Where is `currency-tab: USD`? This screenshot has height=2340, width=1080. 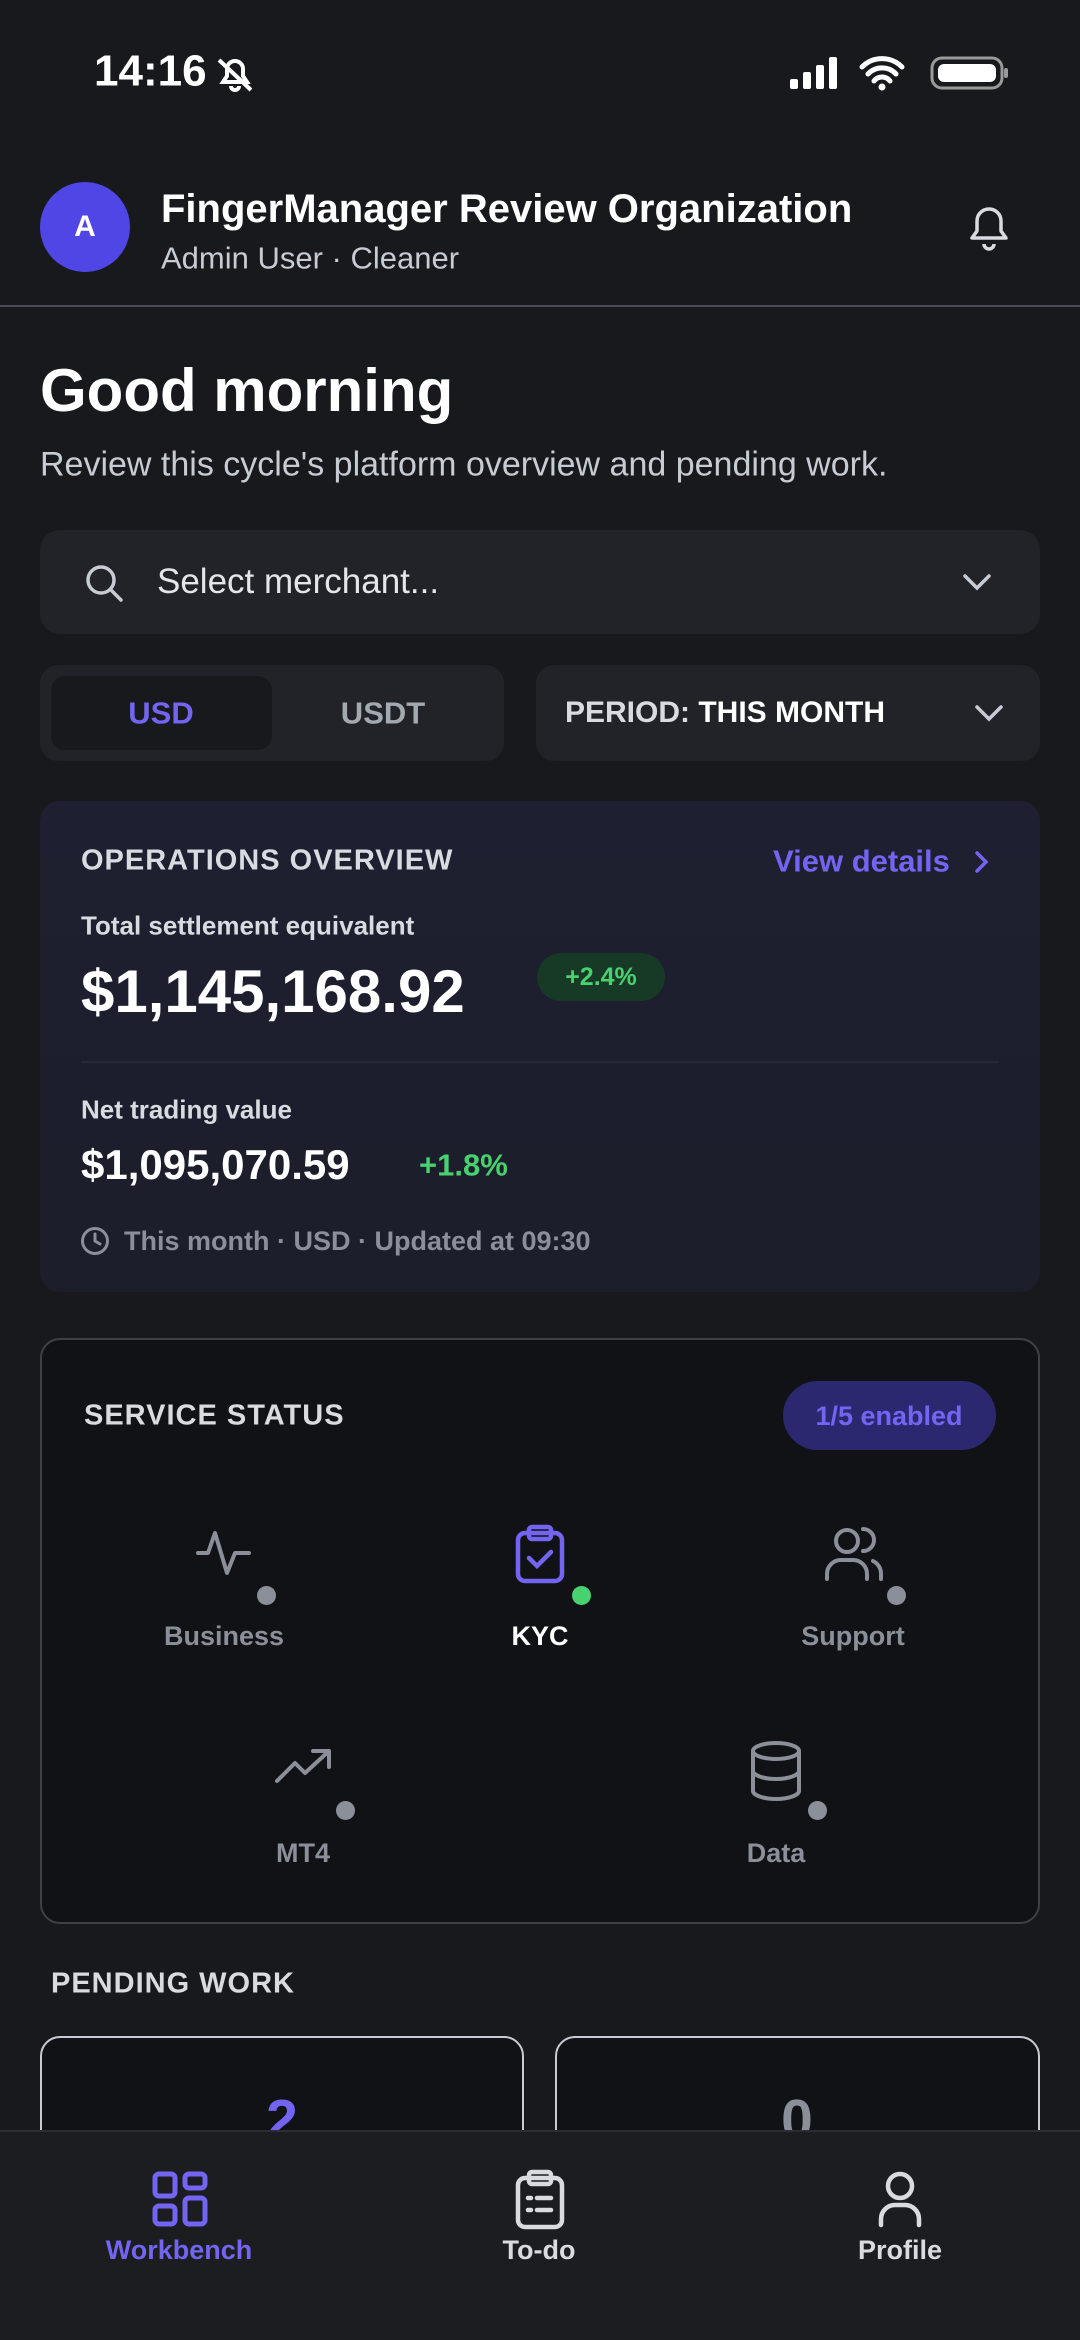 currency-tab: USD is located at coordinates (161, 713).